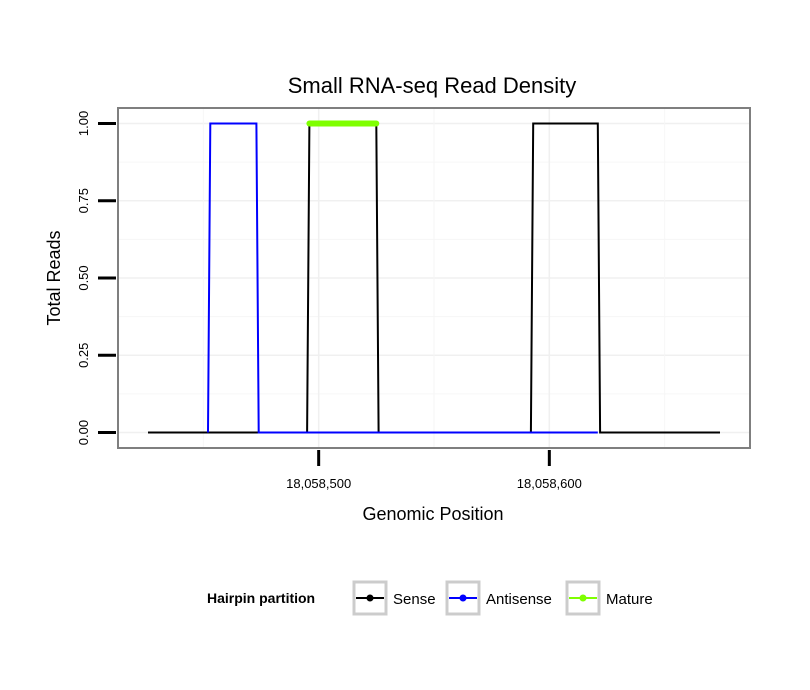  What do you see at coordinates (432, 85) in the screenshot?
I see `chart-title: Small RNA-seq Read Density` at bounding box center [432, 85].